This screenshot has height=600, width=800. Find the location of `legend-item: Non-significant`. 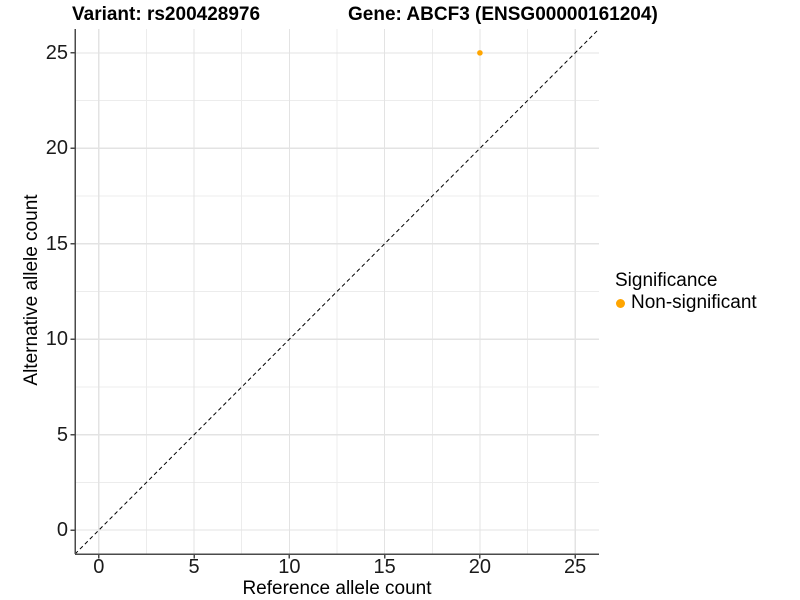

legend-item: Non-significant is located at coordinates (686, 302).